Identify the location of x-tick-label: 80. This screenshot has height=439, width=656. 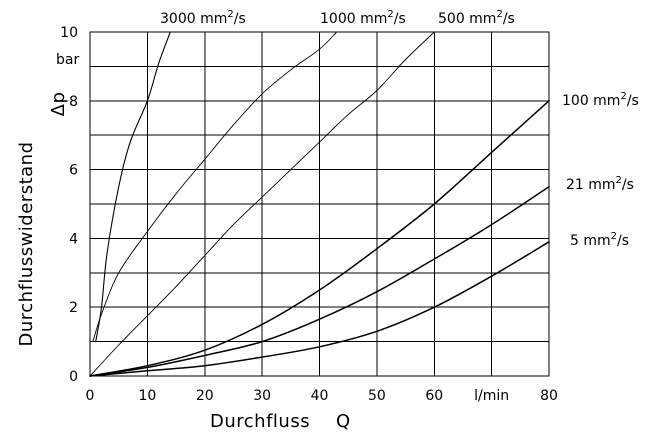
(549, 396).